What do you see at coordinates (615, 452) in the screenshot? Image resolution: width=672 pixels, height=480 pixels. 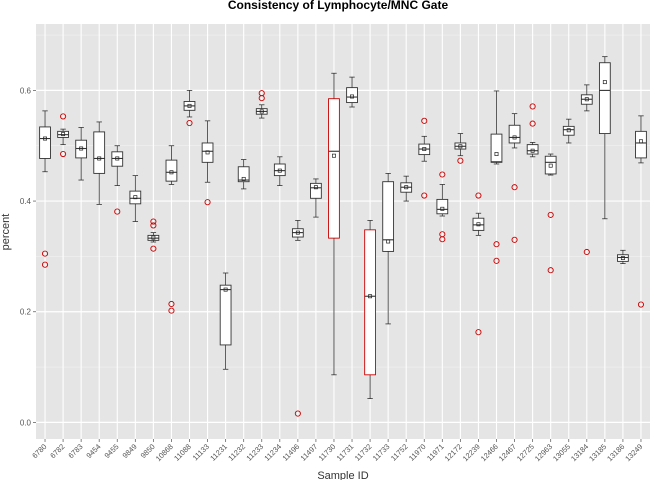 I see `x-tick-label: 13186` at bounding box center [615, 452].